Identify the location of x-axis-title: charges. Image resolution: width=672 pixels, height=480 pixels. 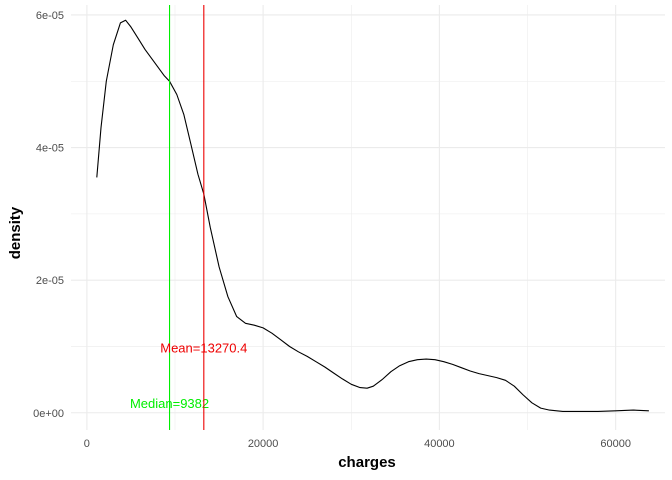
(367, 462).